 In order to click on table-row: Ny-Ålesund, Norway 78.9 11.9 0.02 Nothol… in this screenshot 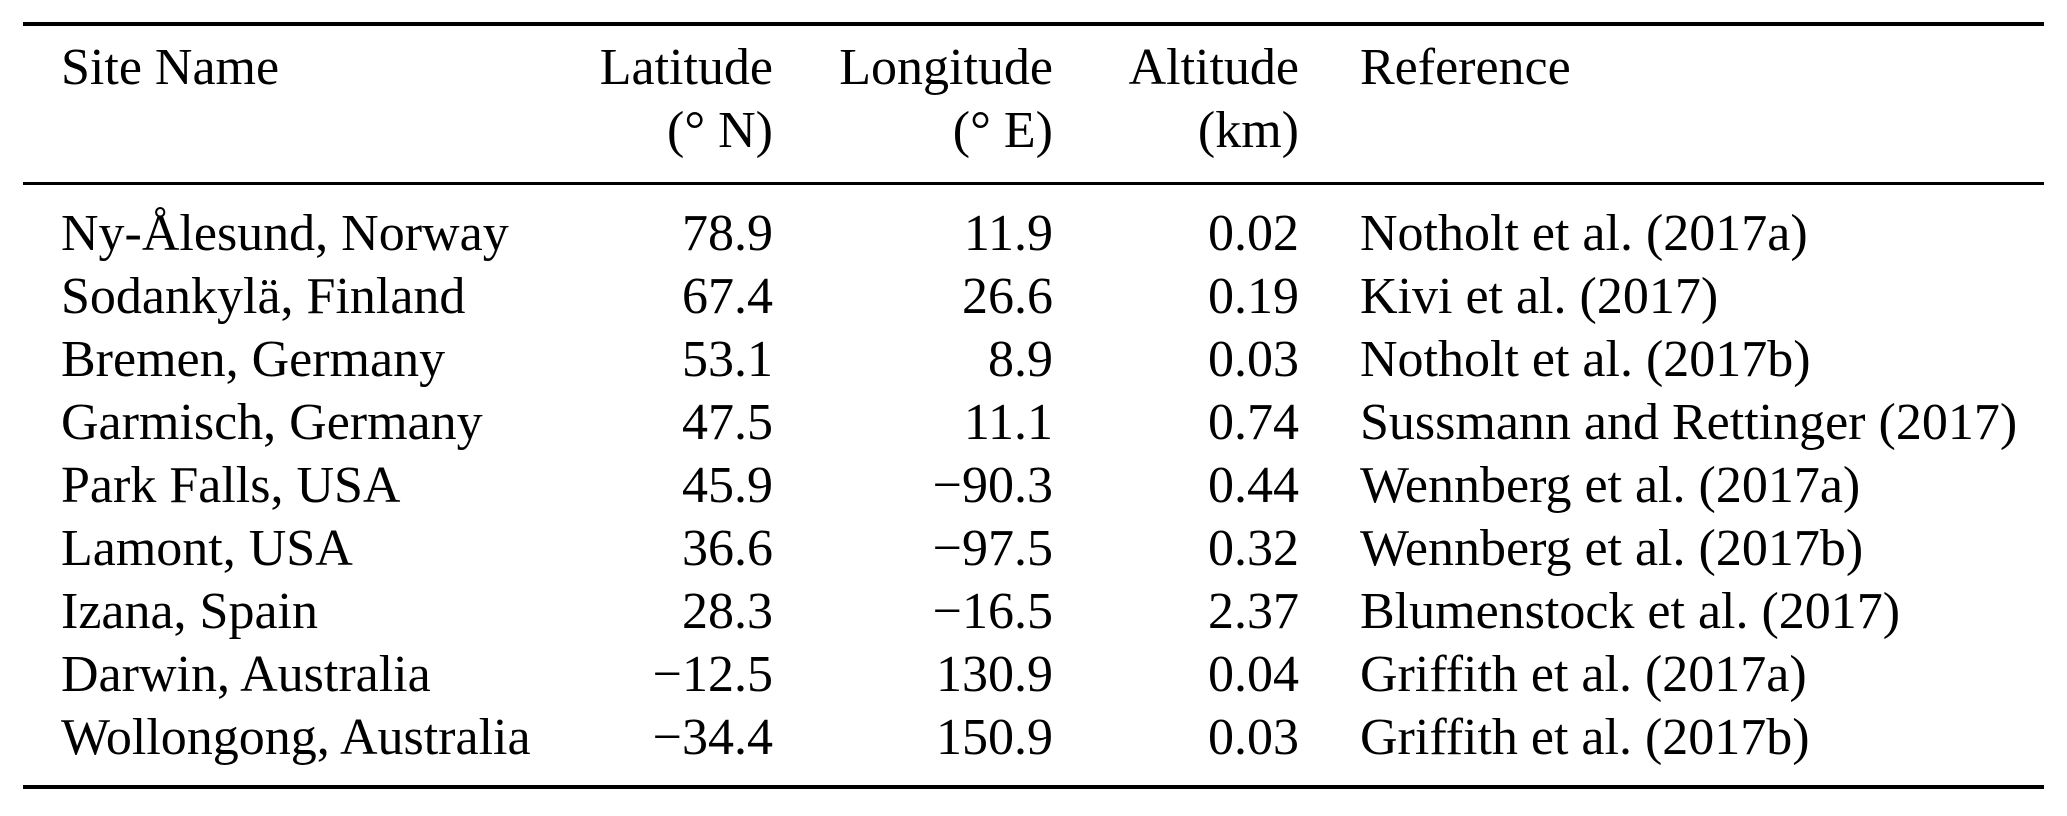, I will do `click(1033, 225)`.